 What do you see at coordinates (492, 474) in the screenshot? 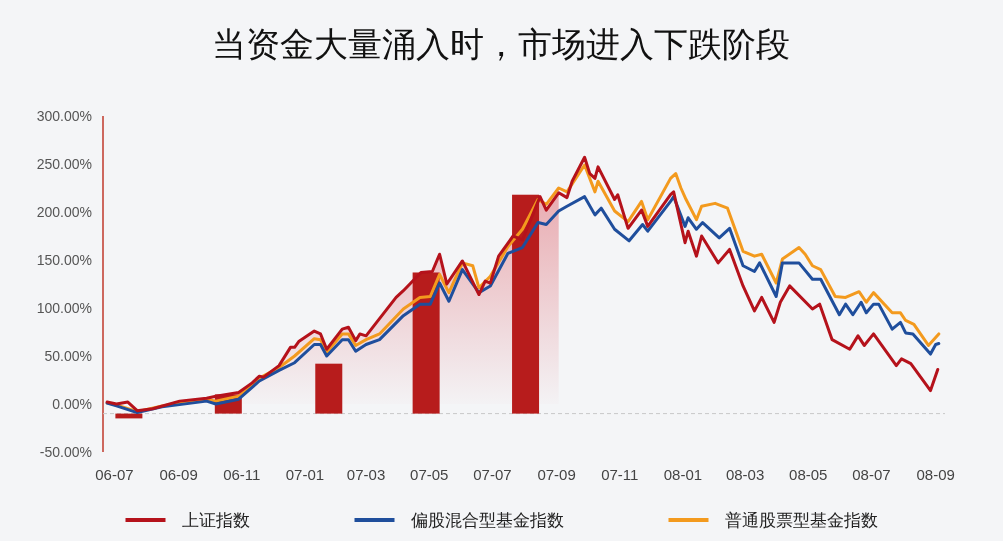
I see `x-tick-label: 07-07` at bounding box center [492, 474].